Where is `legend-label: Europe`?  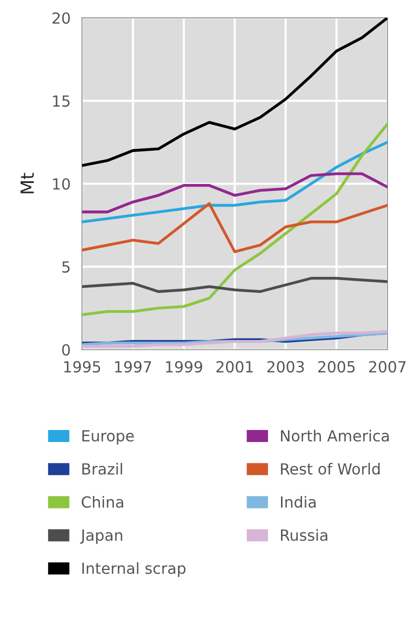
legend-label: Europe is located at coordinates (108, 437).